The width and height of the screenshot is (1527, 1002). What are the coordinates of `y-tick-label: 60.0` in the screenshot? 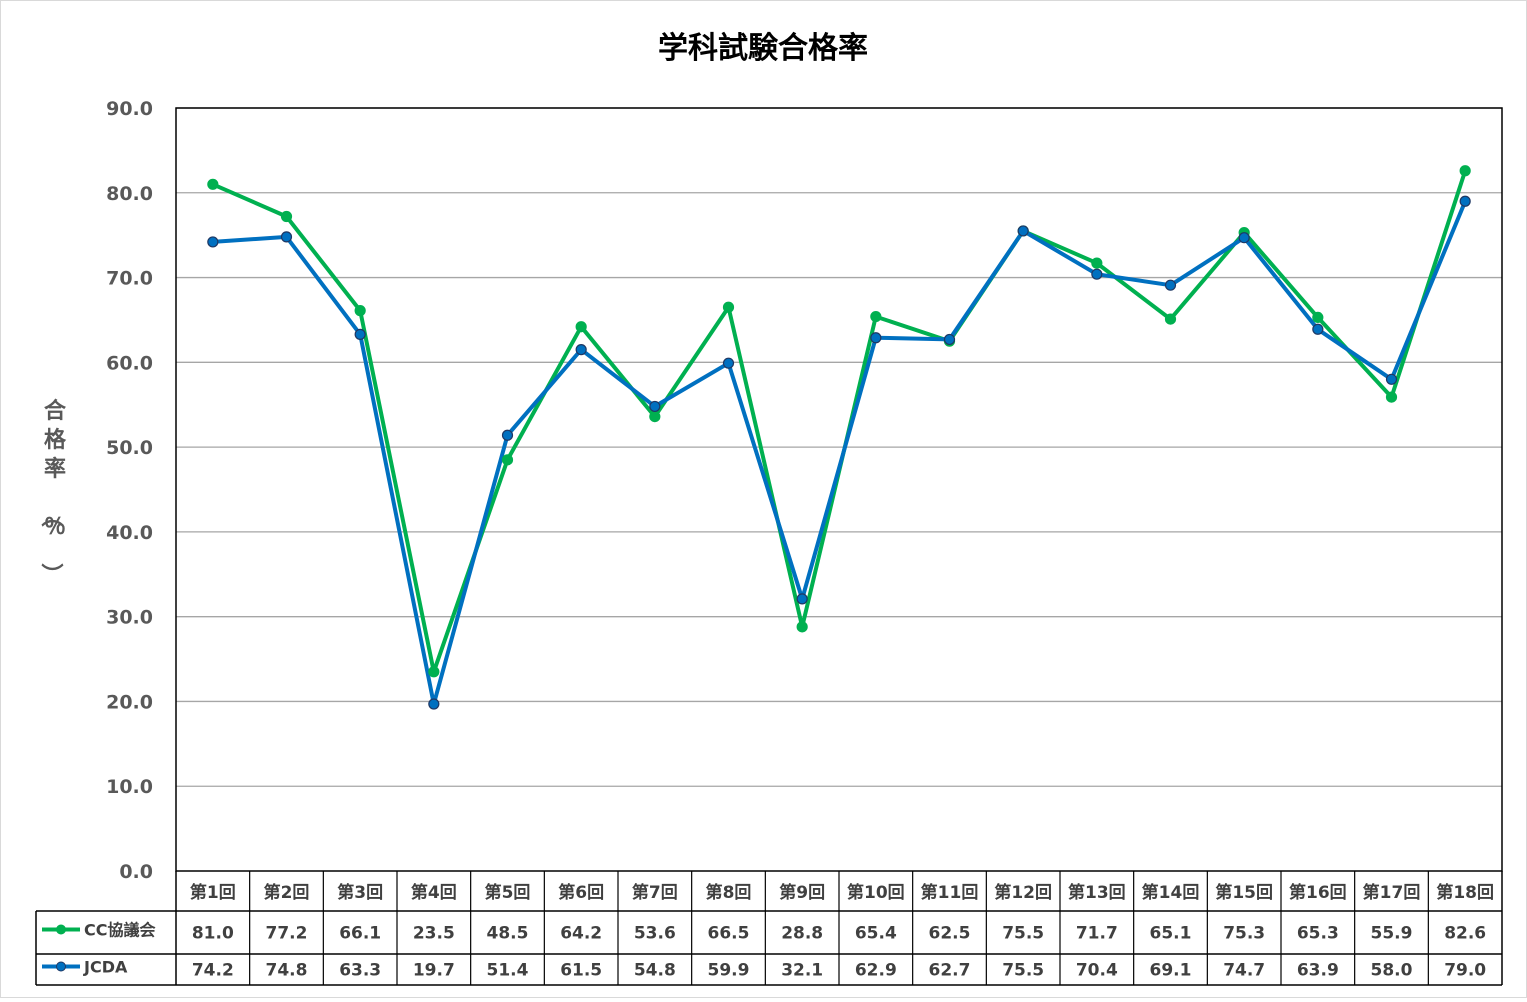 It's located at (129, 363).